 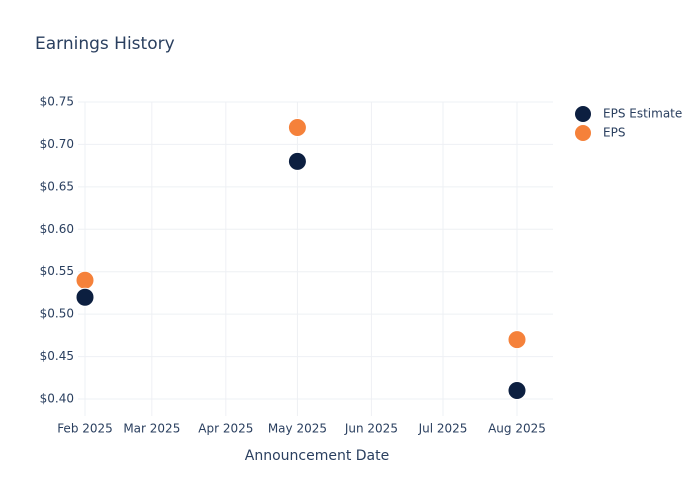 What do you see at coordinates (225, 429) in the screenshot?
I see `x-tick-label: Apr 2025` at bounding box center [225, 429].